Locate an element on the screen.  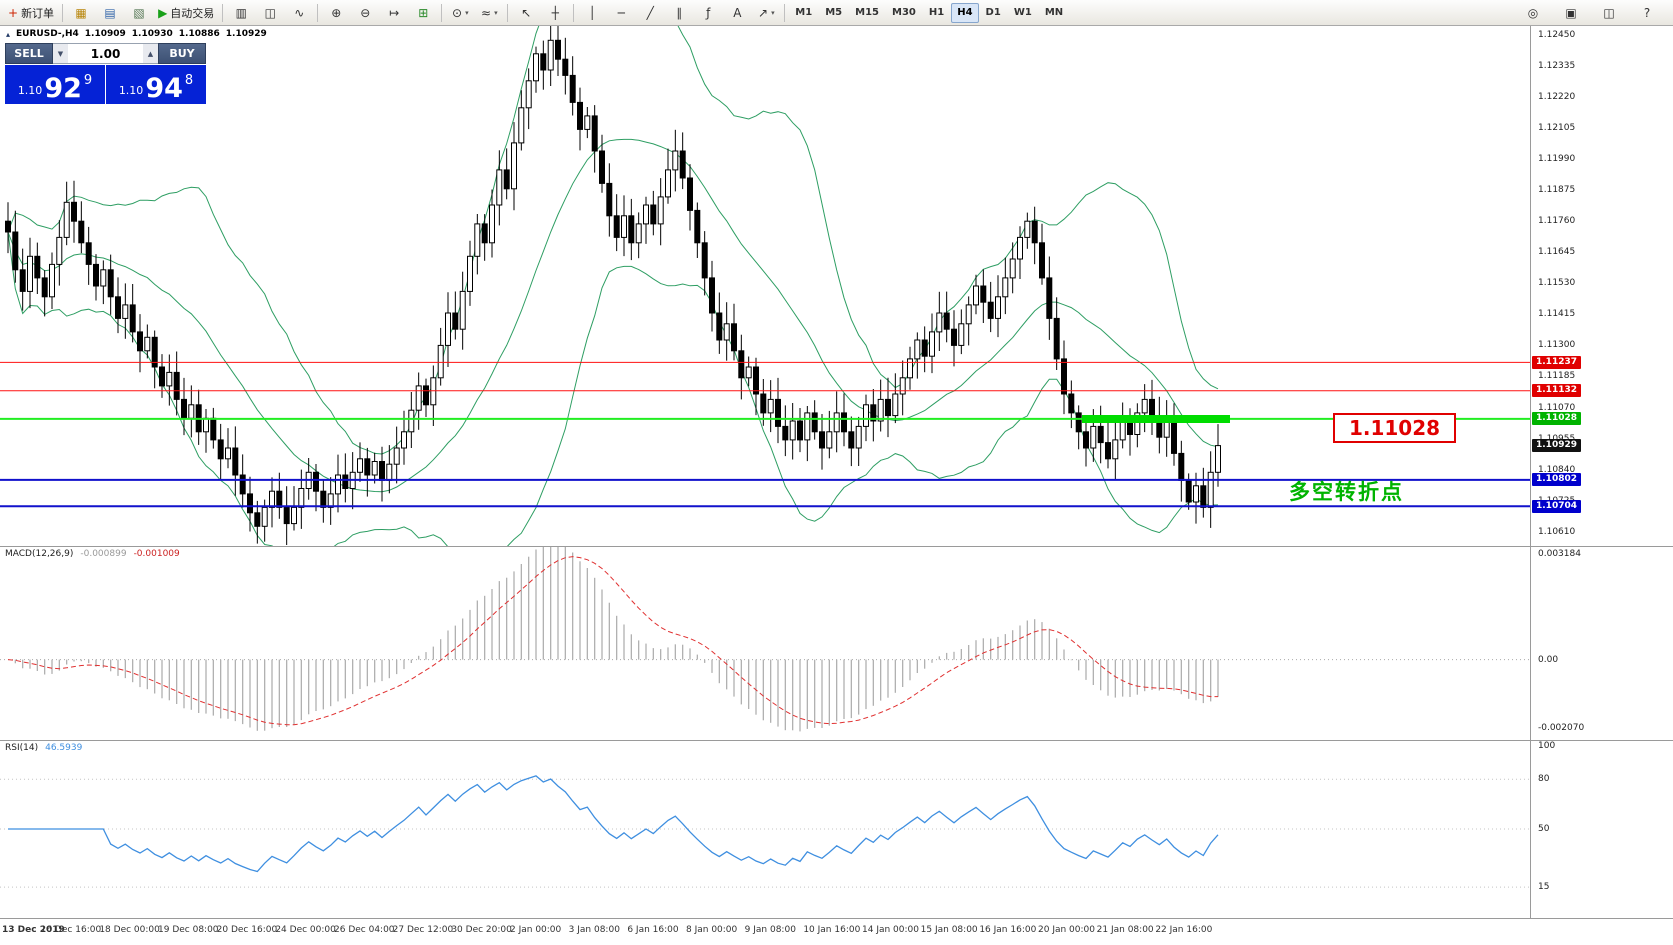
resistance-tag-1: 1.11237 is located at coordinates (1556, 362).